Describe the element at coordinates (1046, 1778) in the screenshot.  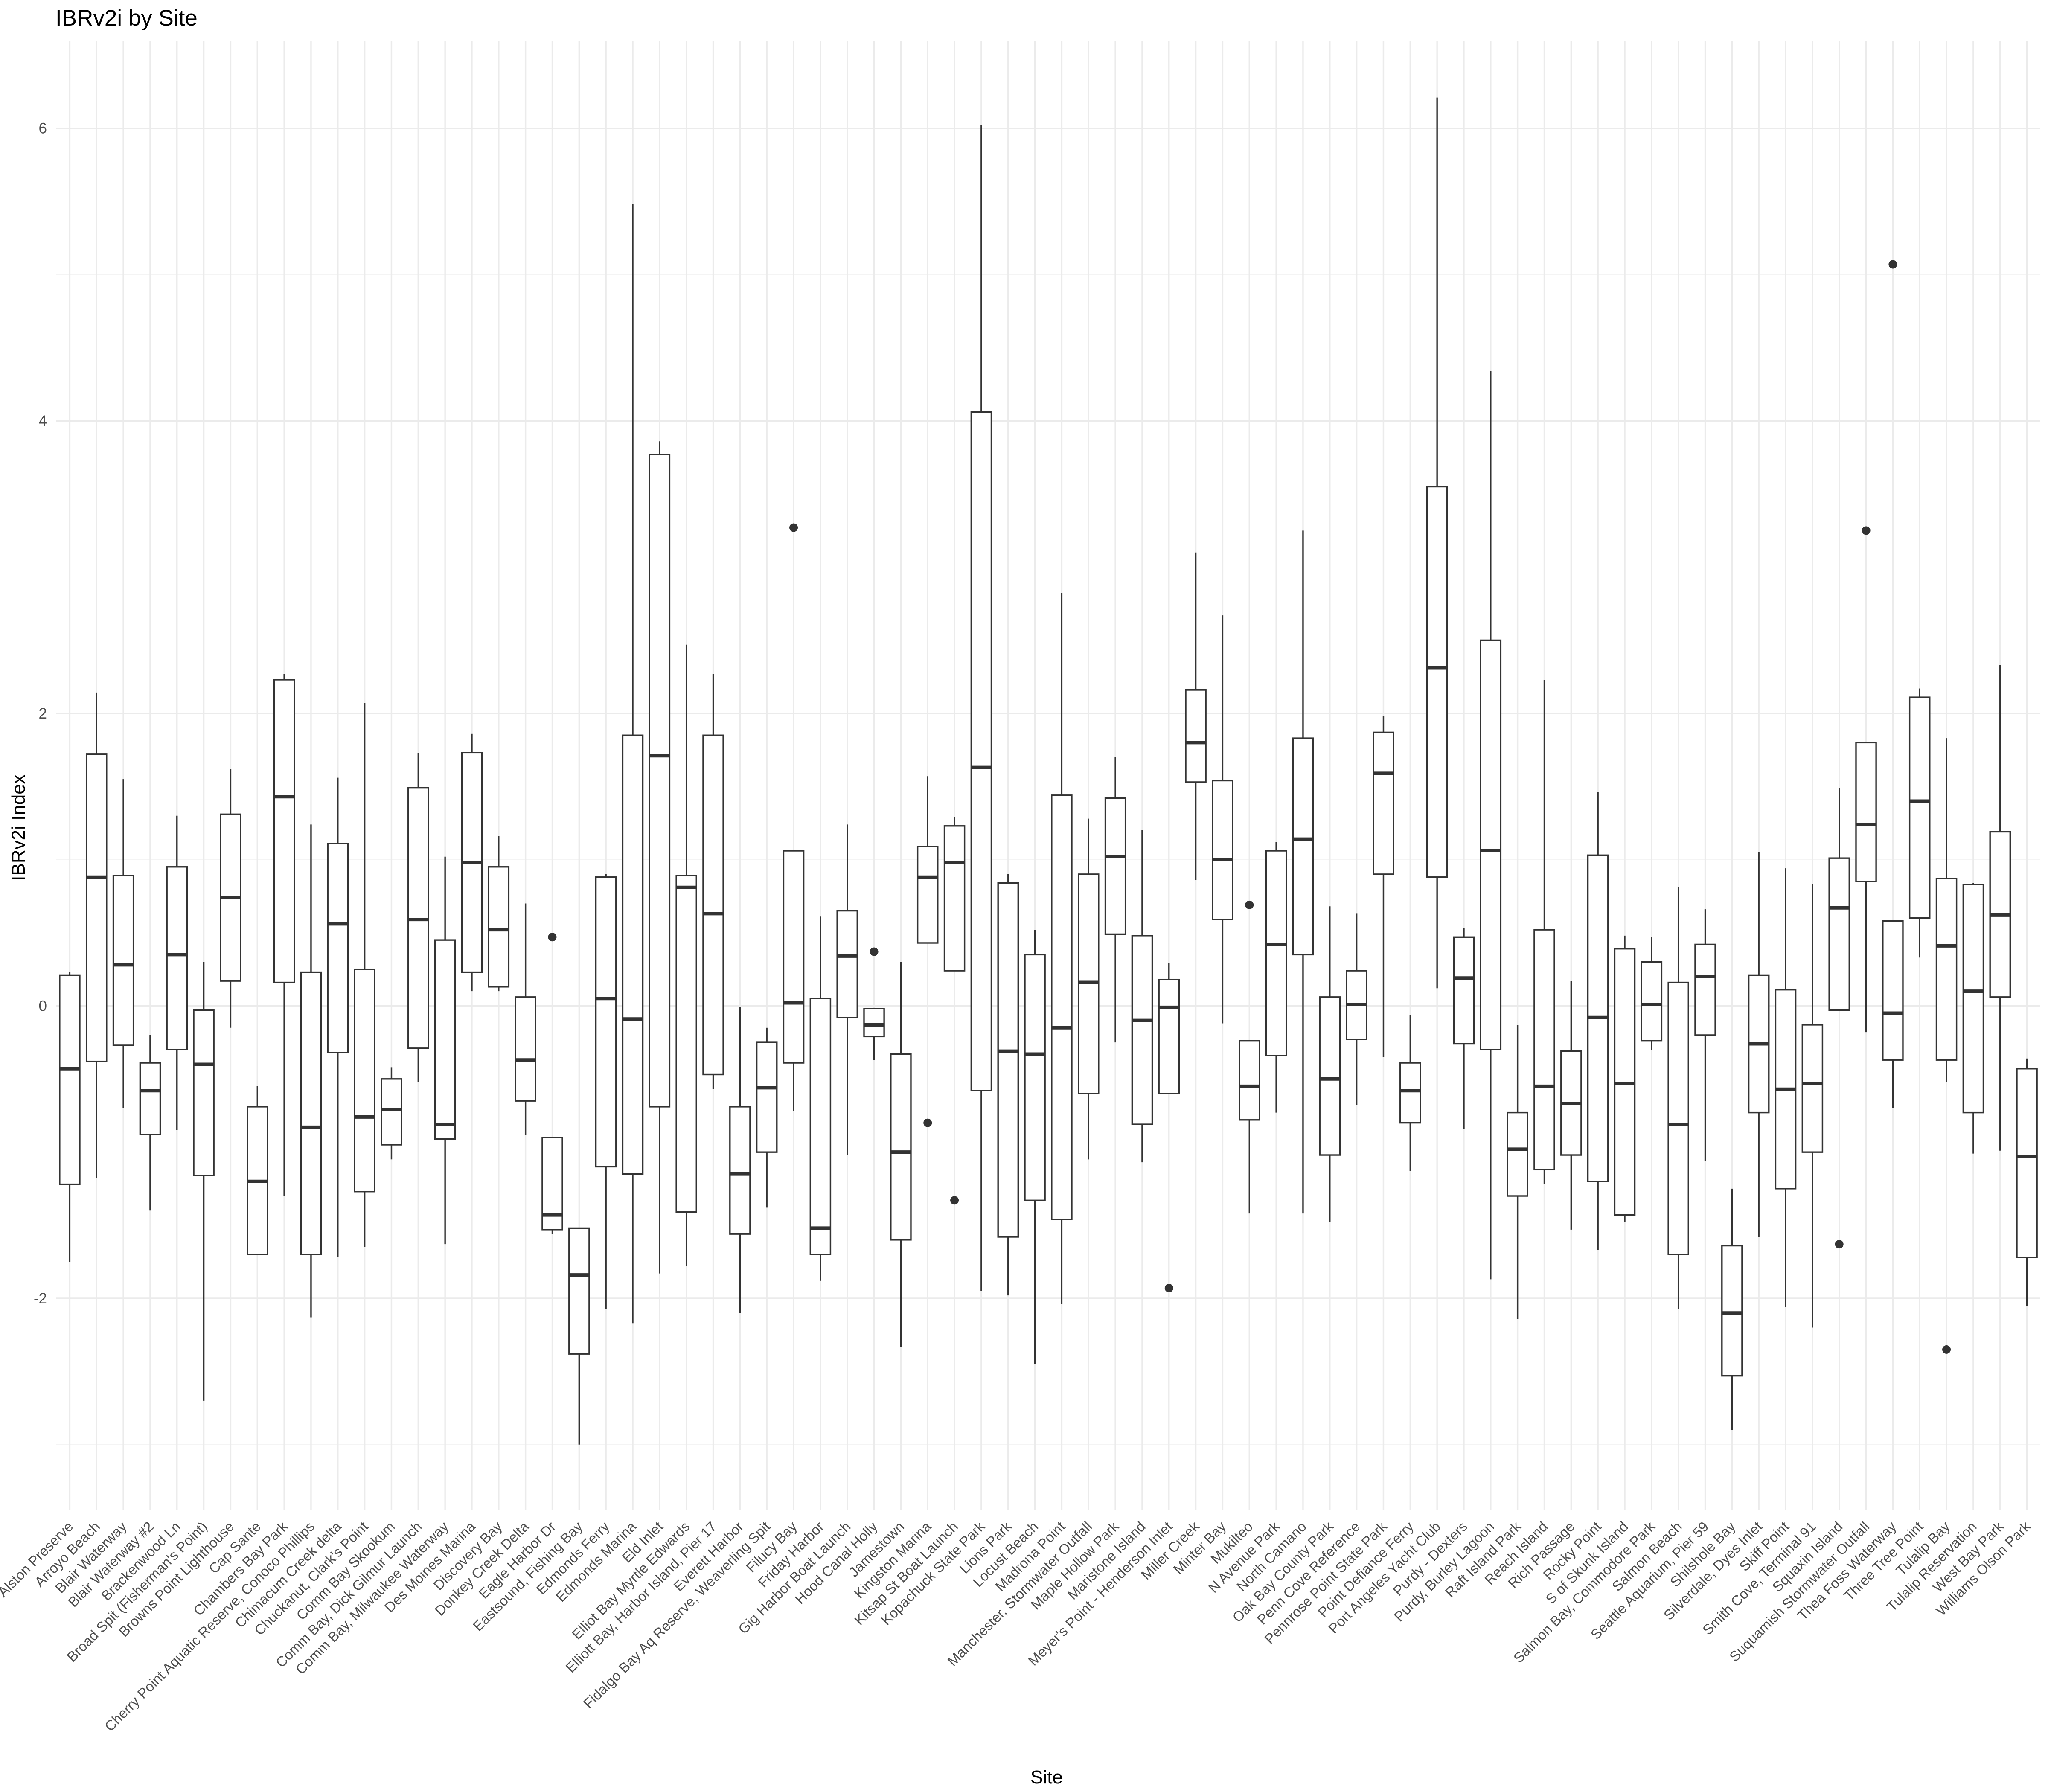
I see `x-axis-title: Site` at that location.